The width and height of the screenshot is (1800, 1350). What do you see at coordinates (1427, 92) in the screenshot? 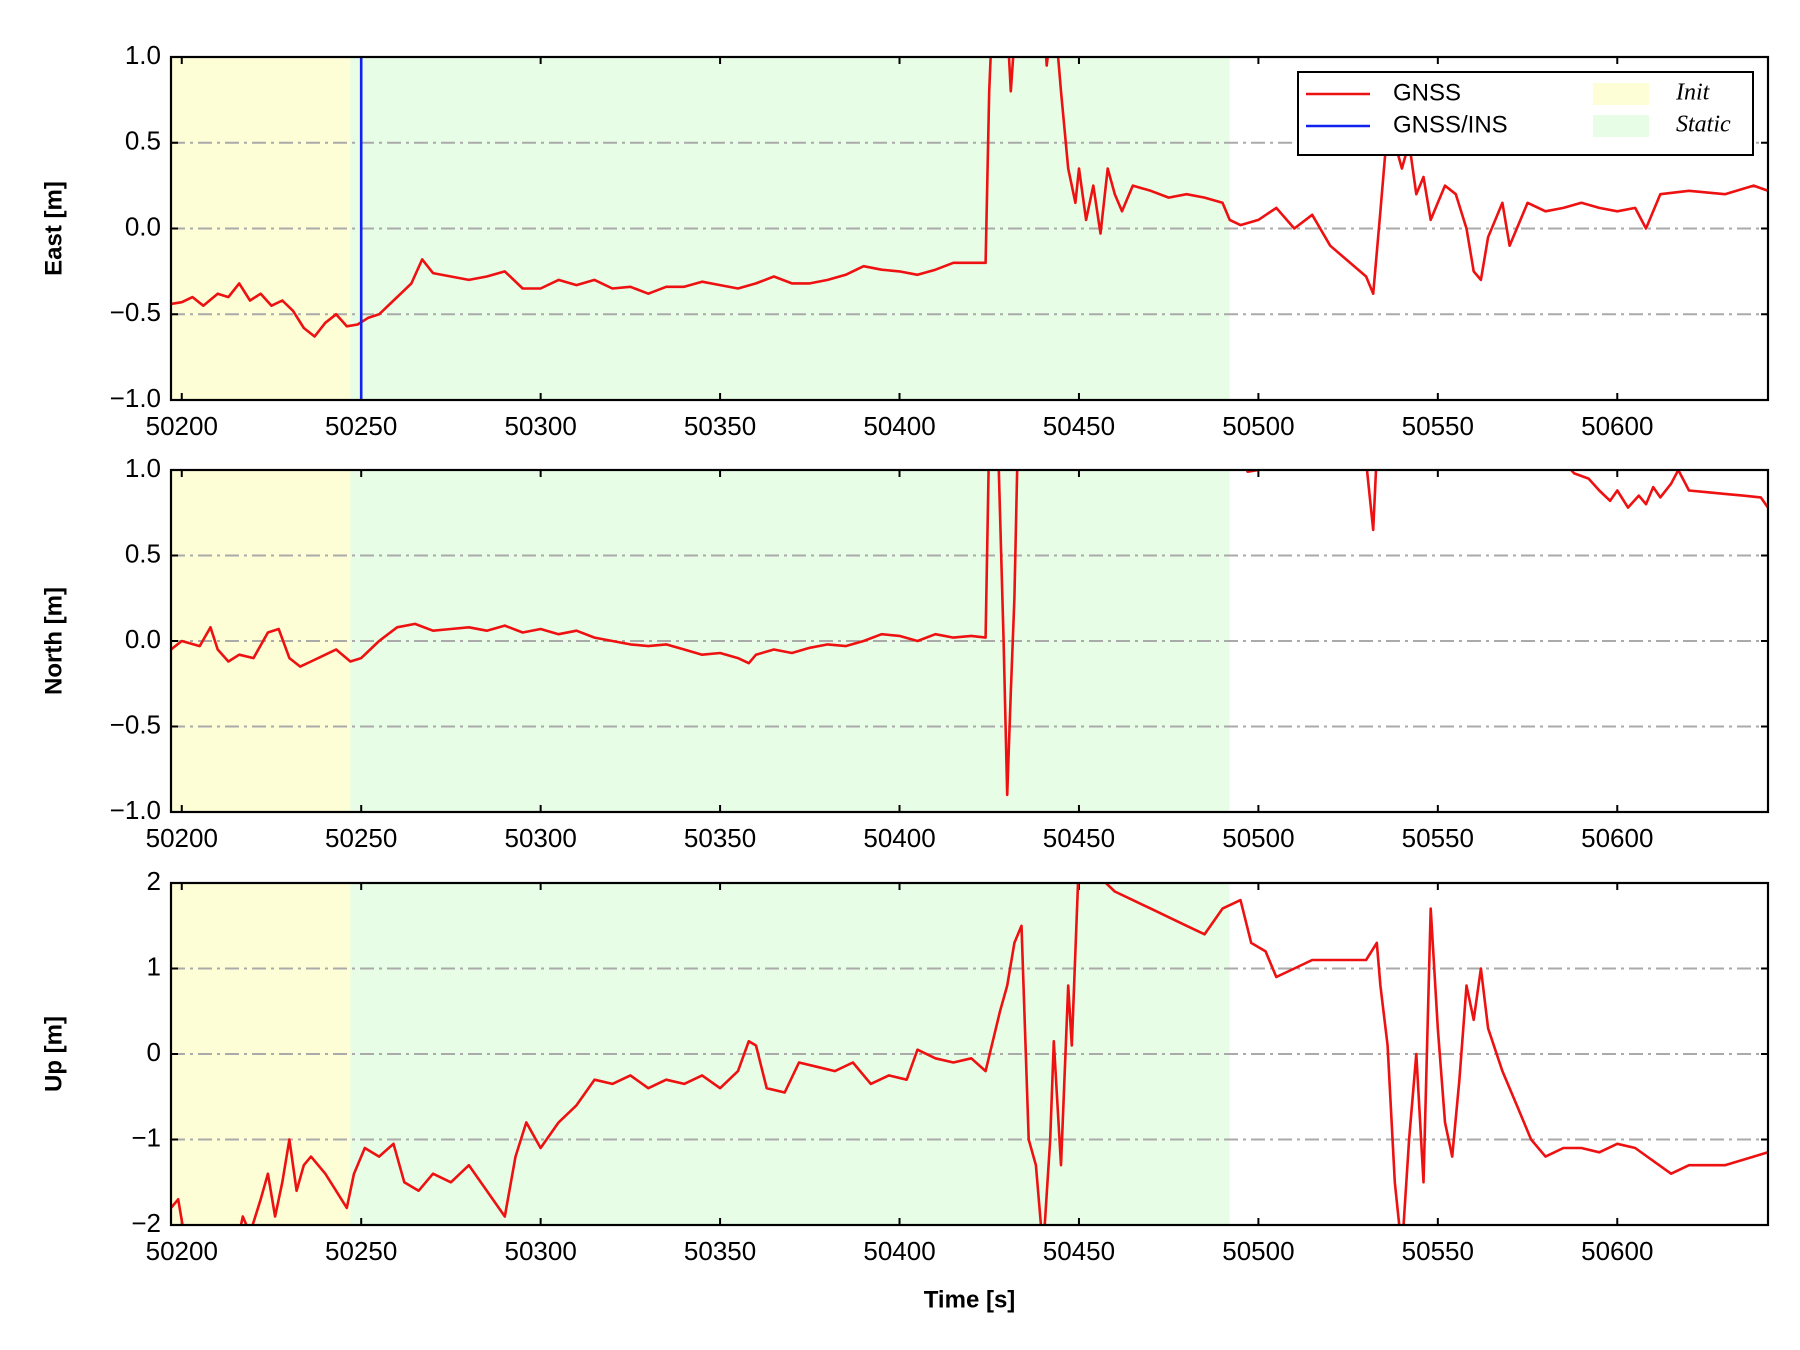
I see `legend-label: GNSS` at bounding box center [1427, 92].